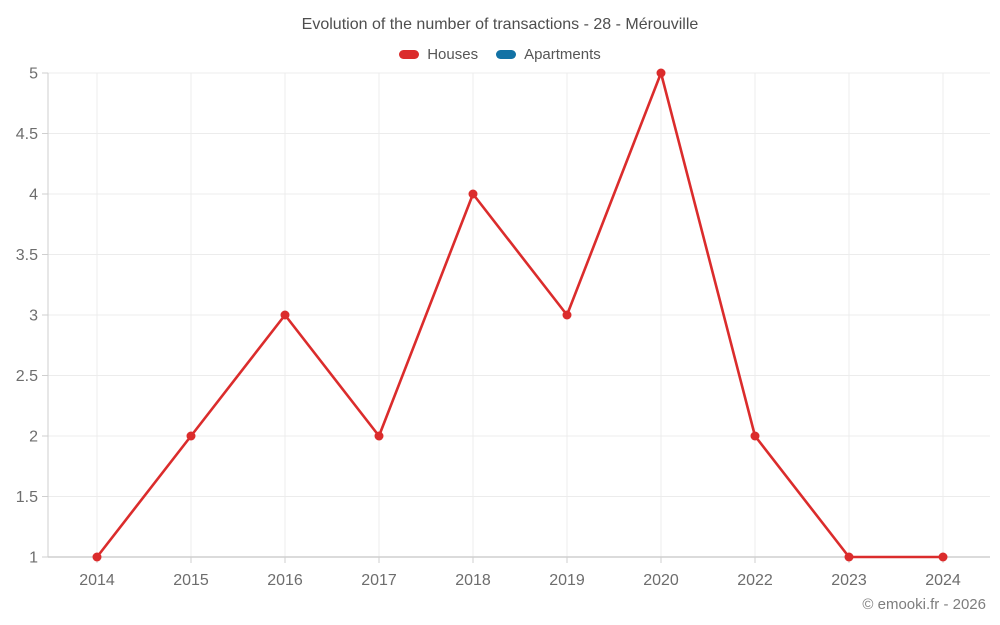  I want to click on x-tick-label: 2018, so click(473, 580).